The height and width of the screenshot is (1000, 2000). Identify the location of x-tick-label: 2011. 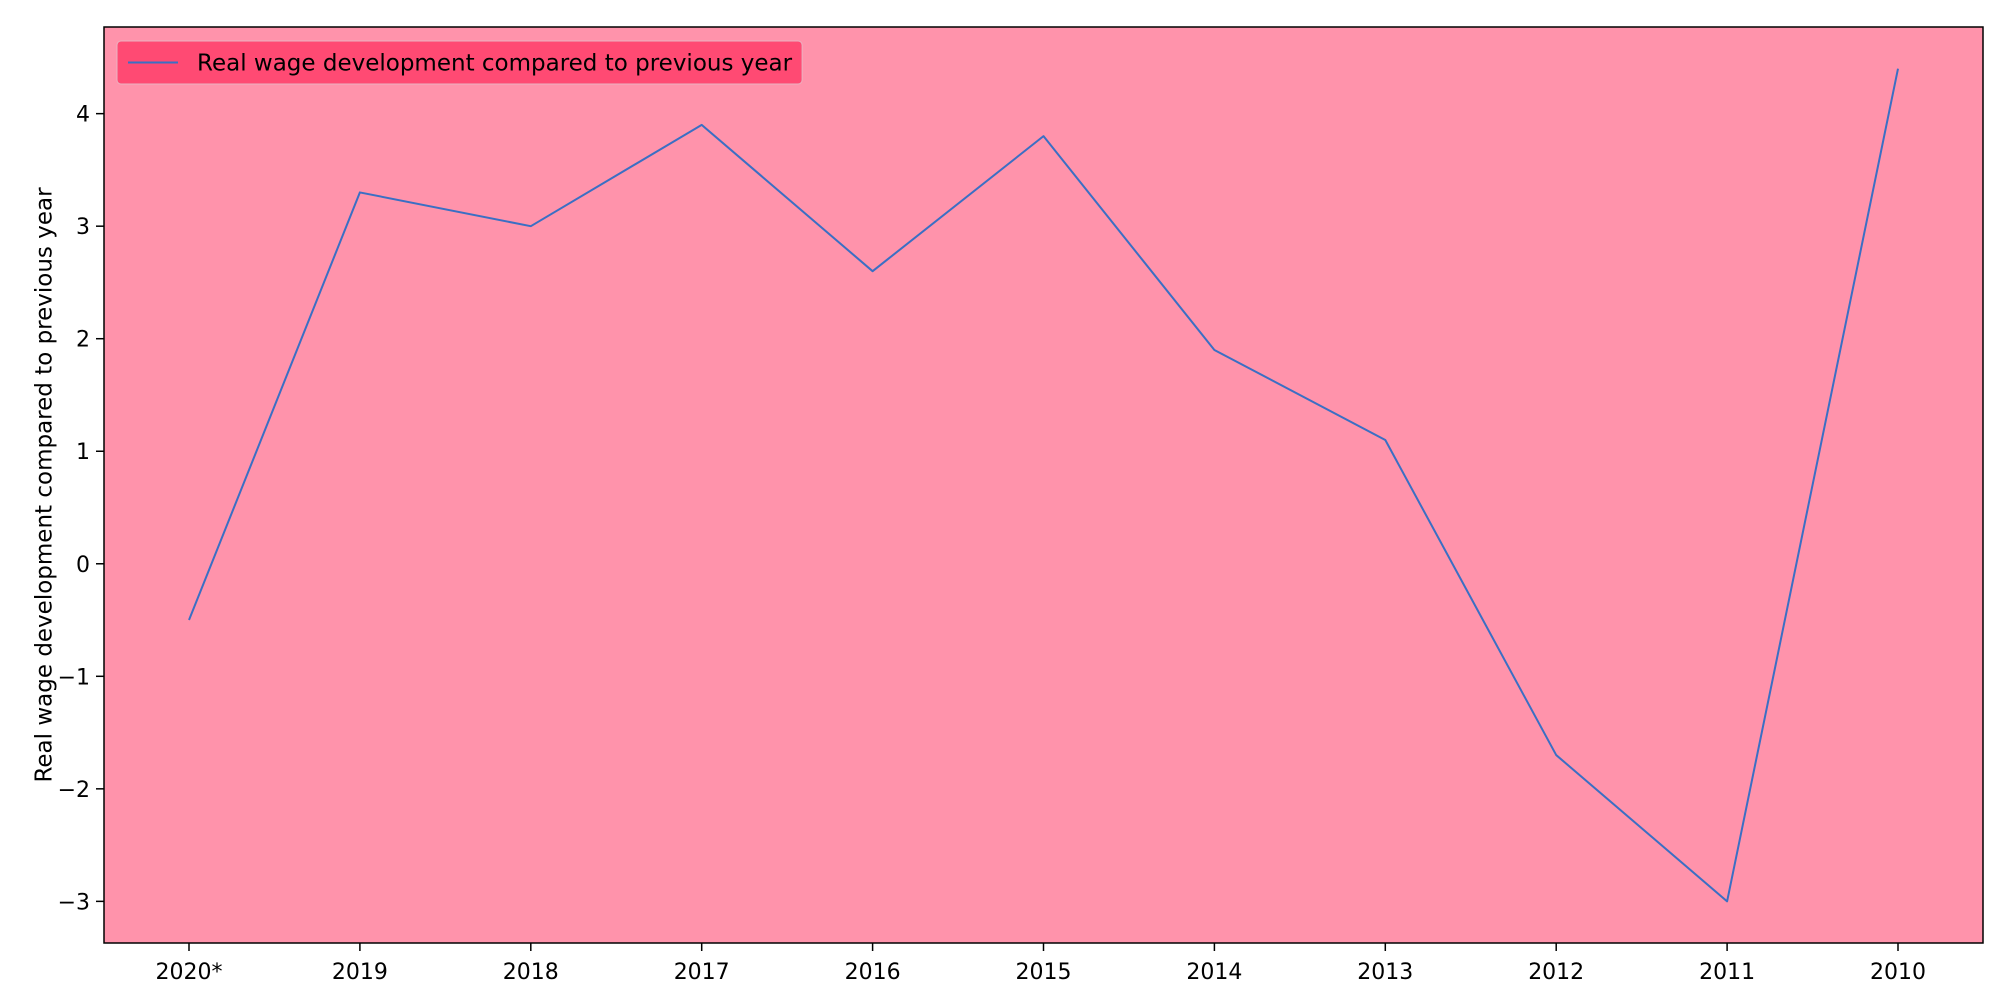
(1727, 972).